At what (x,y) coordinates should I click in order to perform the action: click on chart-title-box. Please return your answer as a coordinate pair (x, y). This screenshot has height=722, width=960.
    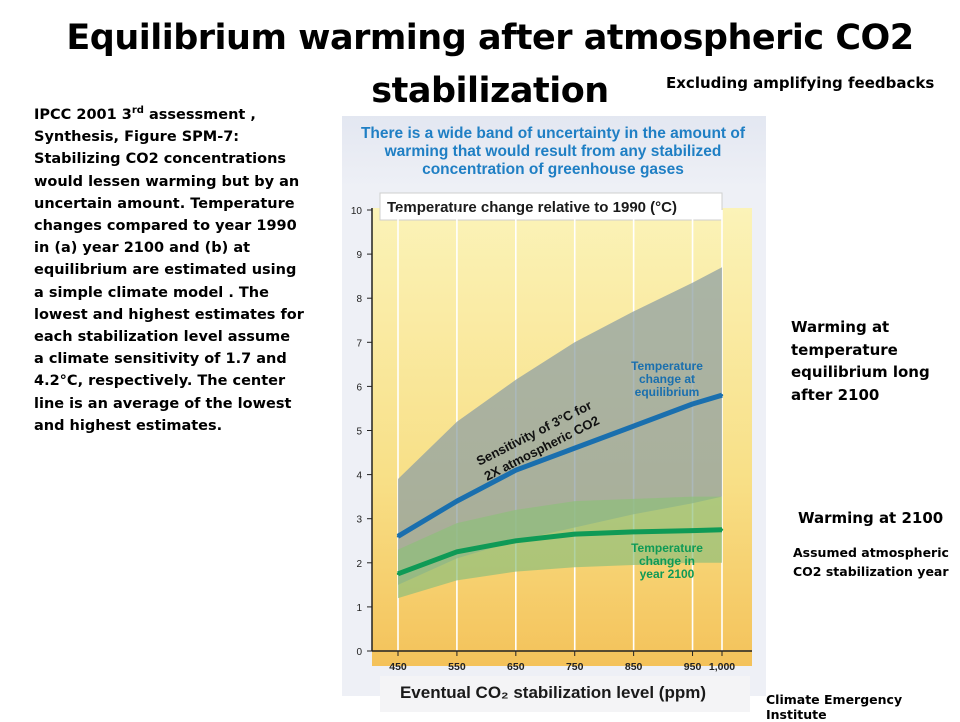
    Looking at the image, I should click on (551, 206).